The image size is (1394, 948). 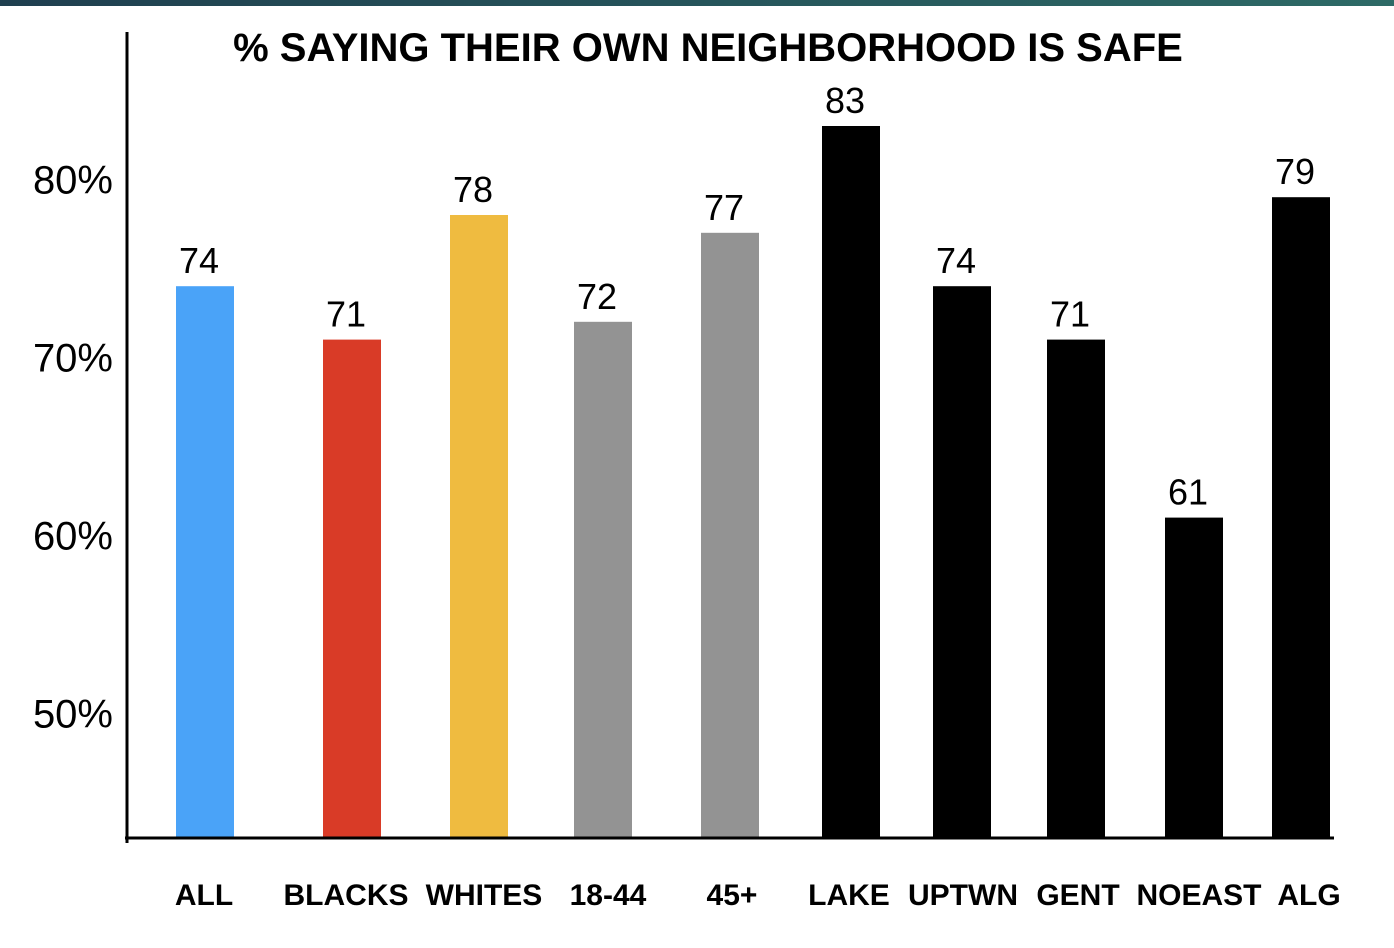 What do you see at coordinates (73, 536) in the screenshot?
I see `y-tick-label: 60%` at bounding box center [73, 536].